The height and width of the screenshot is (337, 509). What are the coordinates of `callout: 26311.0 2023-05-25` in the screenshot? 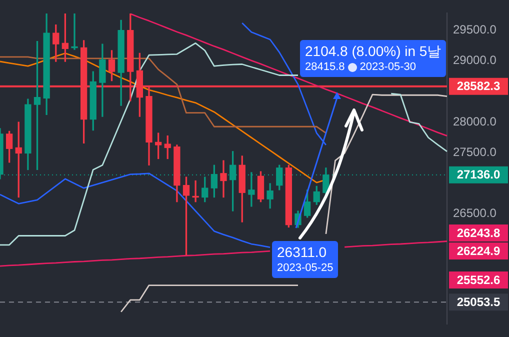 It's located at (305, 259).